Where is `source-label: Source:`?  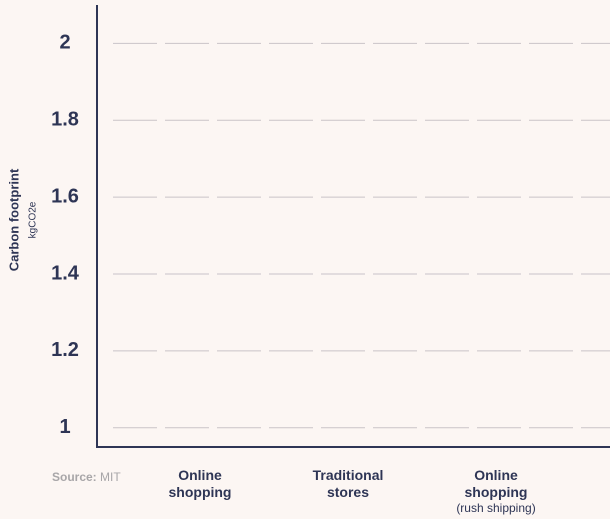 source-label: Source: is located at coordinates (74, 477).